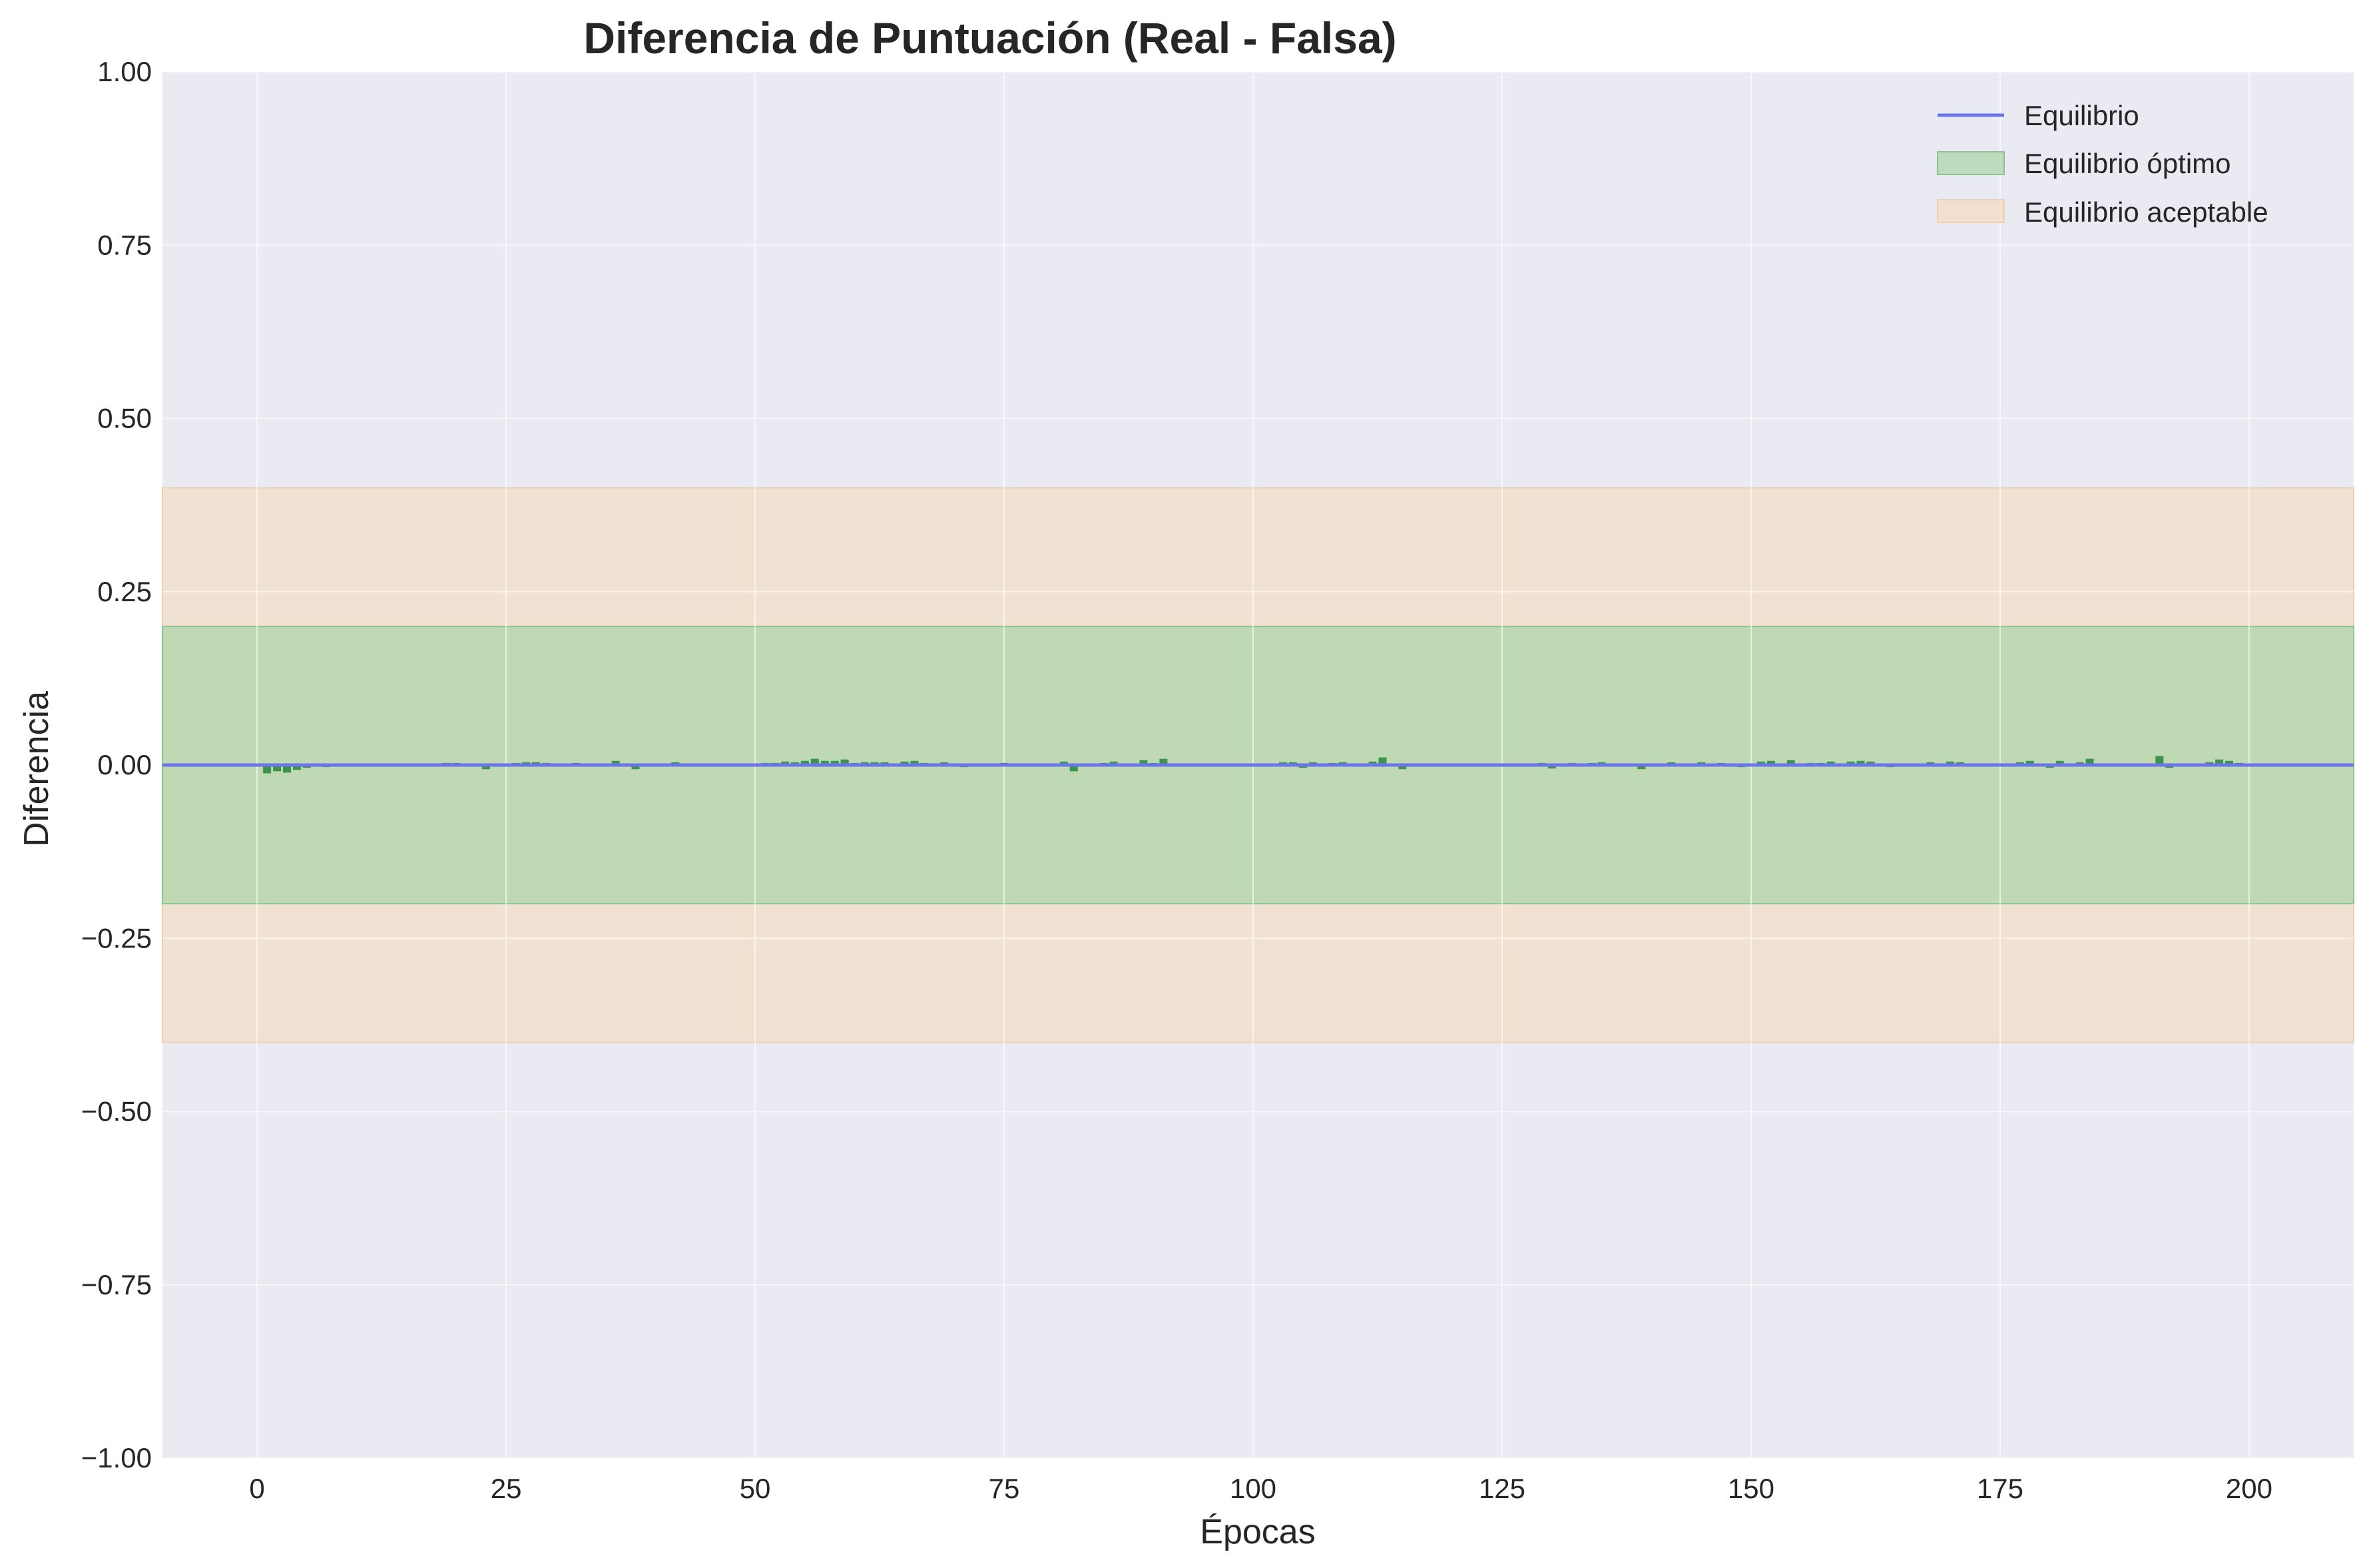 The height and width of the screenshot is (1568, 2365). Describe the element at coordinates (1253, 1488) in the screenshot. I see `x-tick-label: 100` at that location.